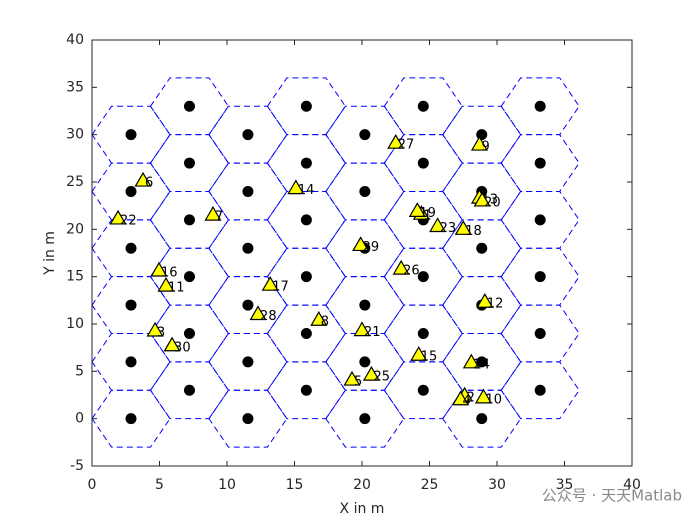 This screenshot has height=525, width=700. Describe the element at coordinates (149, 183) in the screenshot. I see `user-label: 6` at that location.